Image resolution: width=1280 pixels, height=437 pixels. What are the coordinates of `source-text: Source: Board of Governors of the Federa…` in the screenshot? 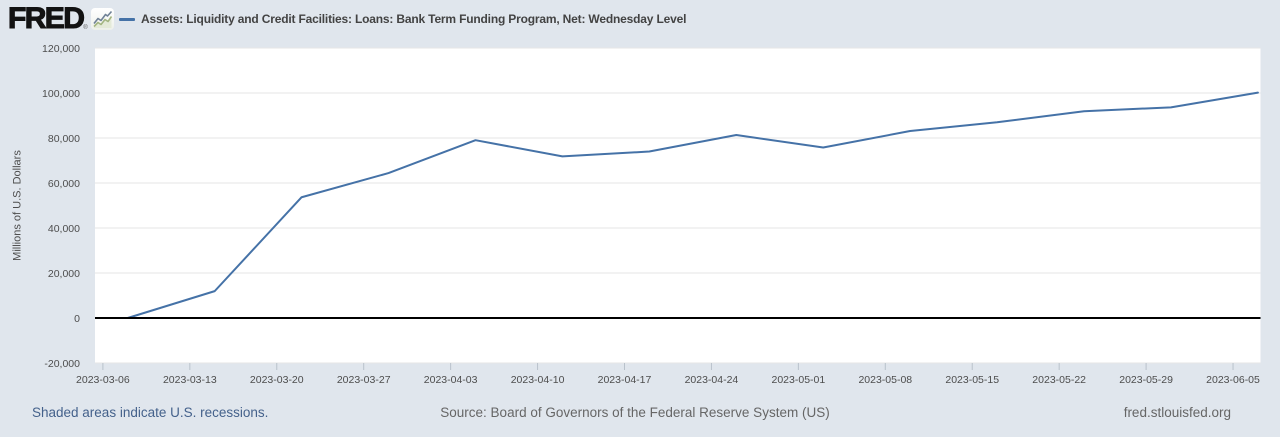 It's located at (635, 412).